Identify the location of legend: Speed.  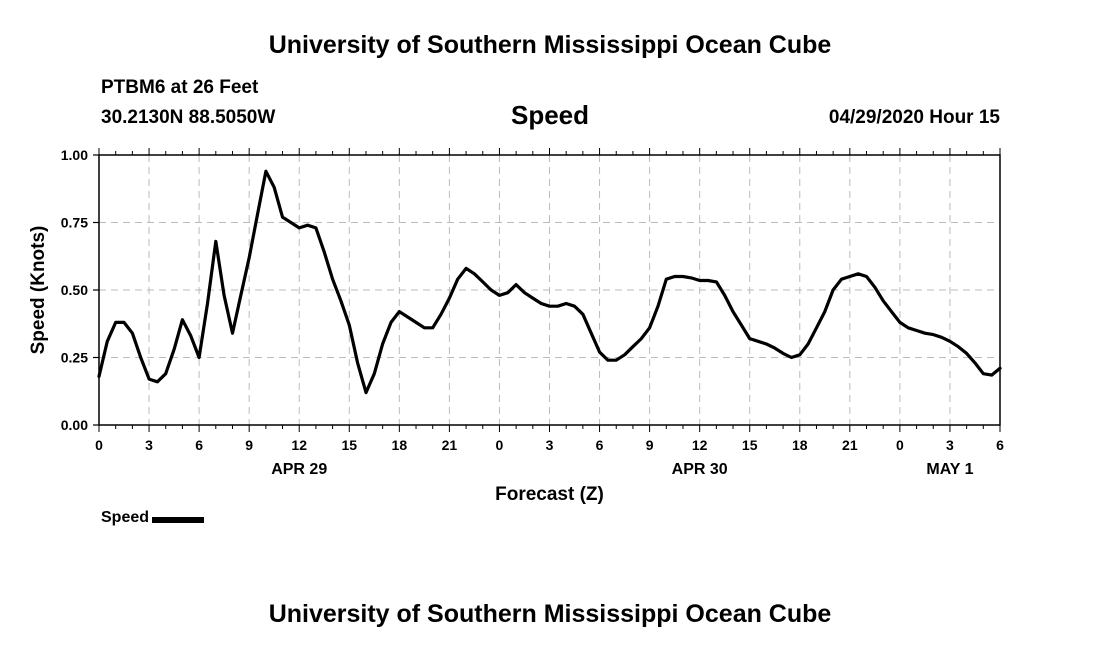
(153, 518).